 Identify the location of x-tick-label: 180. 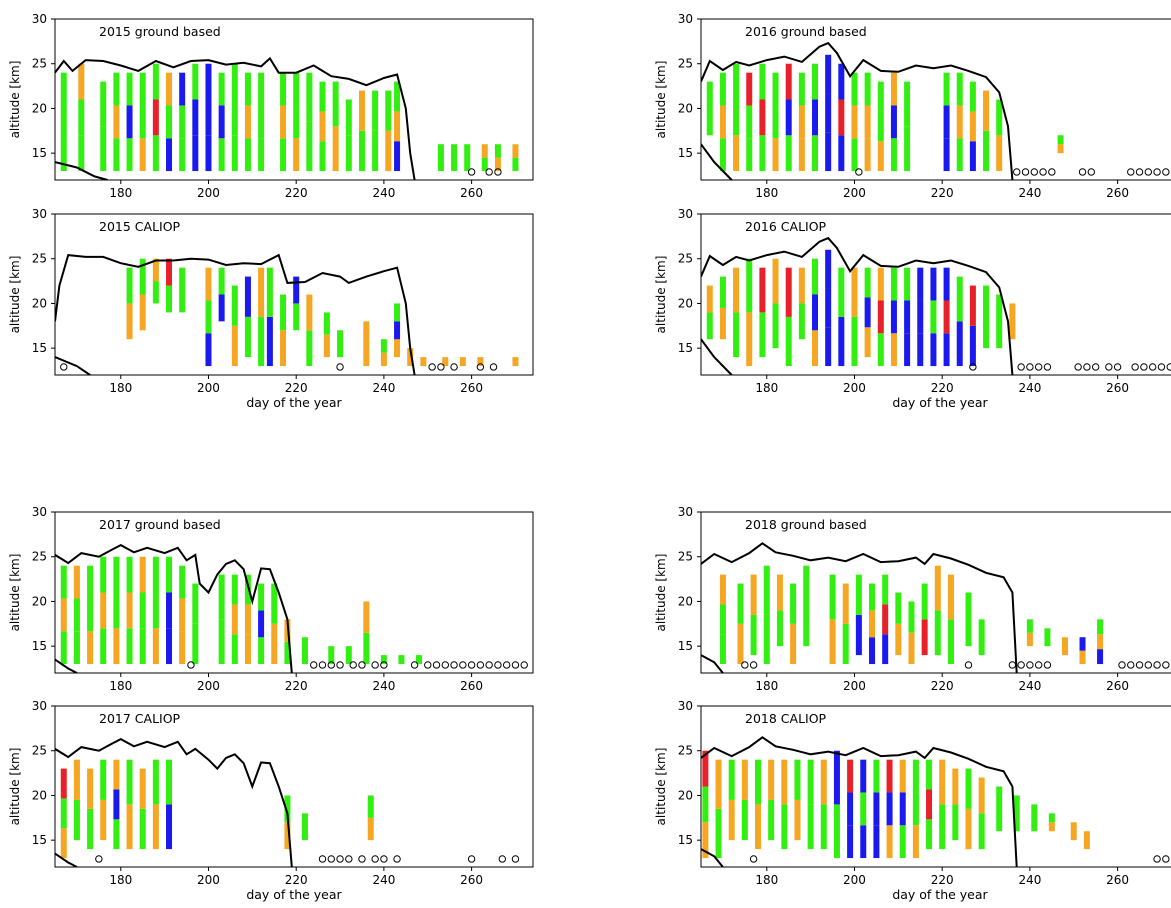
(766, 193).